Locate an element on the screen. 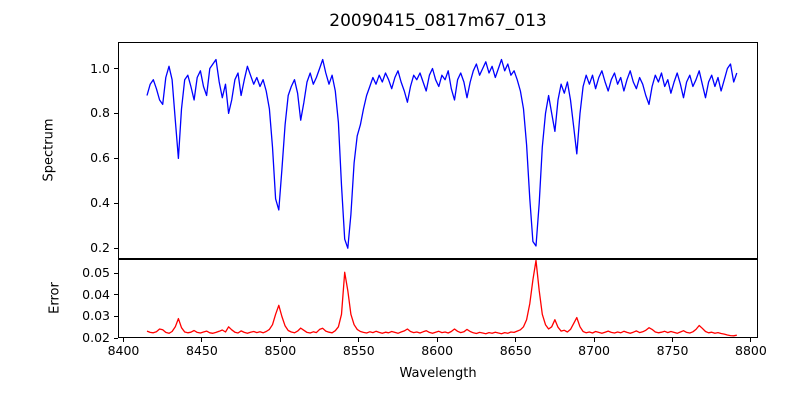 The width and height of the screenshot is (800, 400). y-tick-label: 0.02 is located at coordinates (96, 337).